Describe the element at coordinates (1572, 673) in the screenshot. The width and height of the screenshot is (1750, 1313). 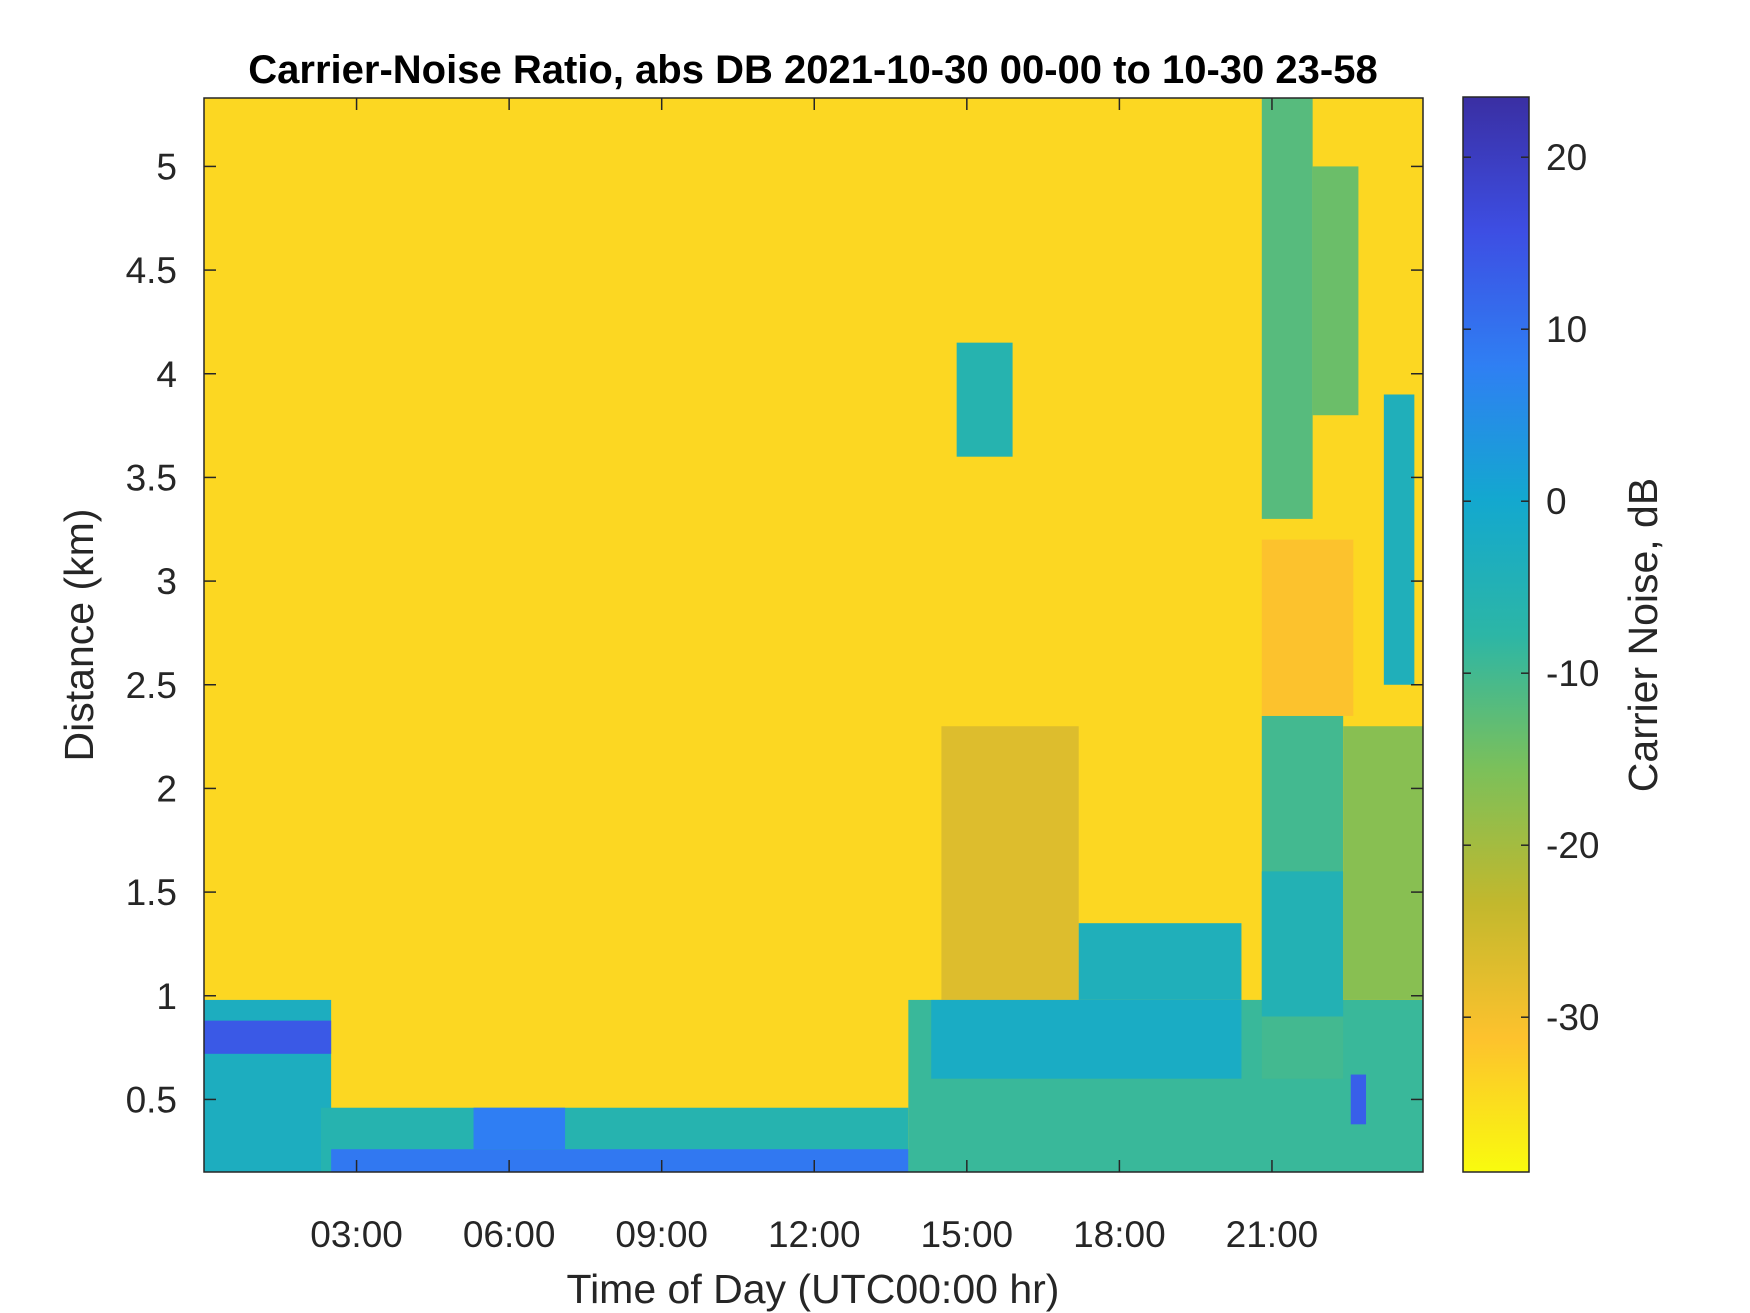
I see `colorbar-tick-label: -10` at that location.